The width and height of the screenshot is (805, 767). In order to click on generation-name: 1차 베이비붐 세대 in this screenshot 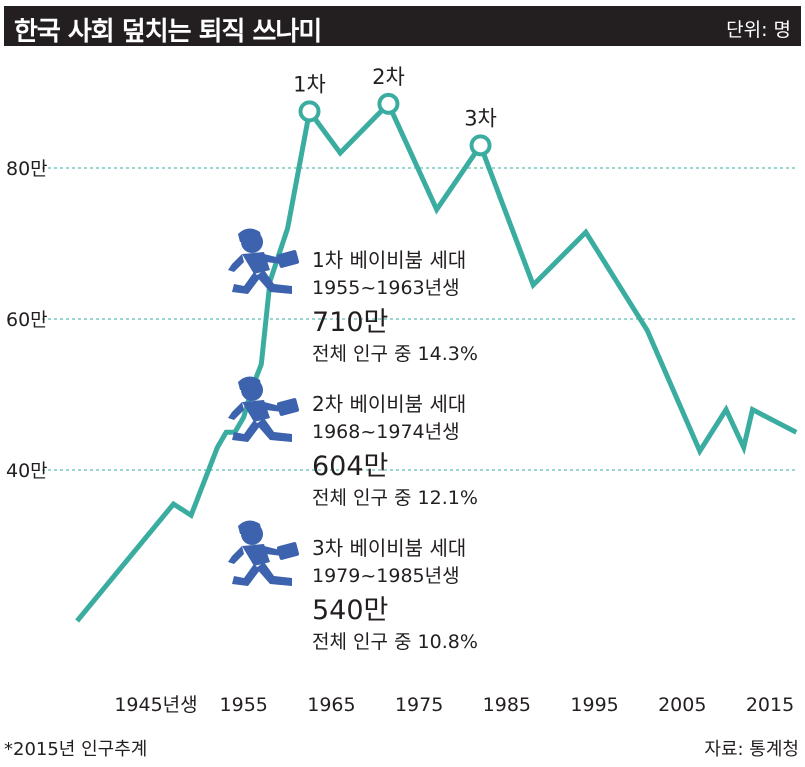, I will do `click(389, 260)`.